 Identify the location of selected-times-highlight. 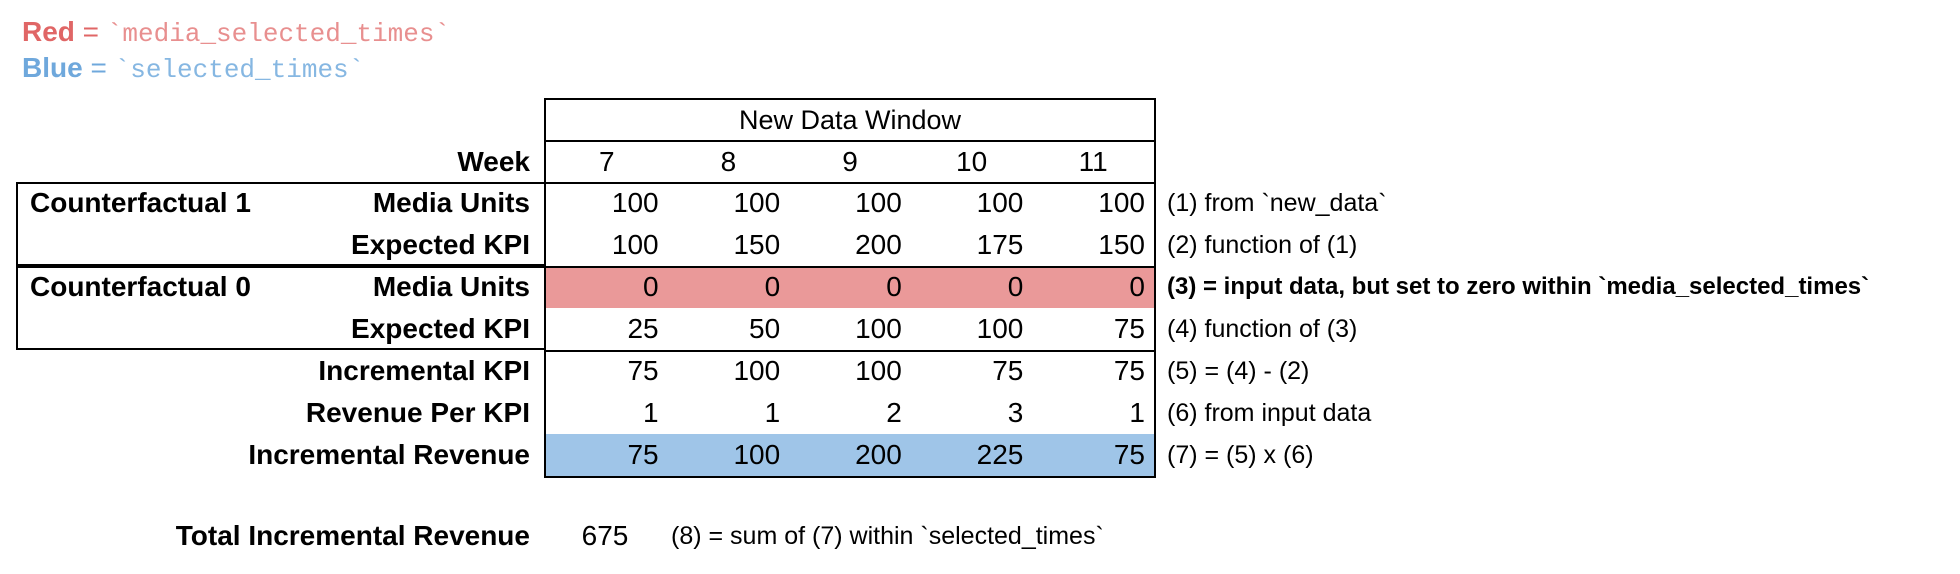
(850, 455).